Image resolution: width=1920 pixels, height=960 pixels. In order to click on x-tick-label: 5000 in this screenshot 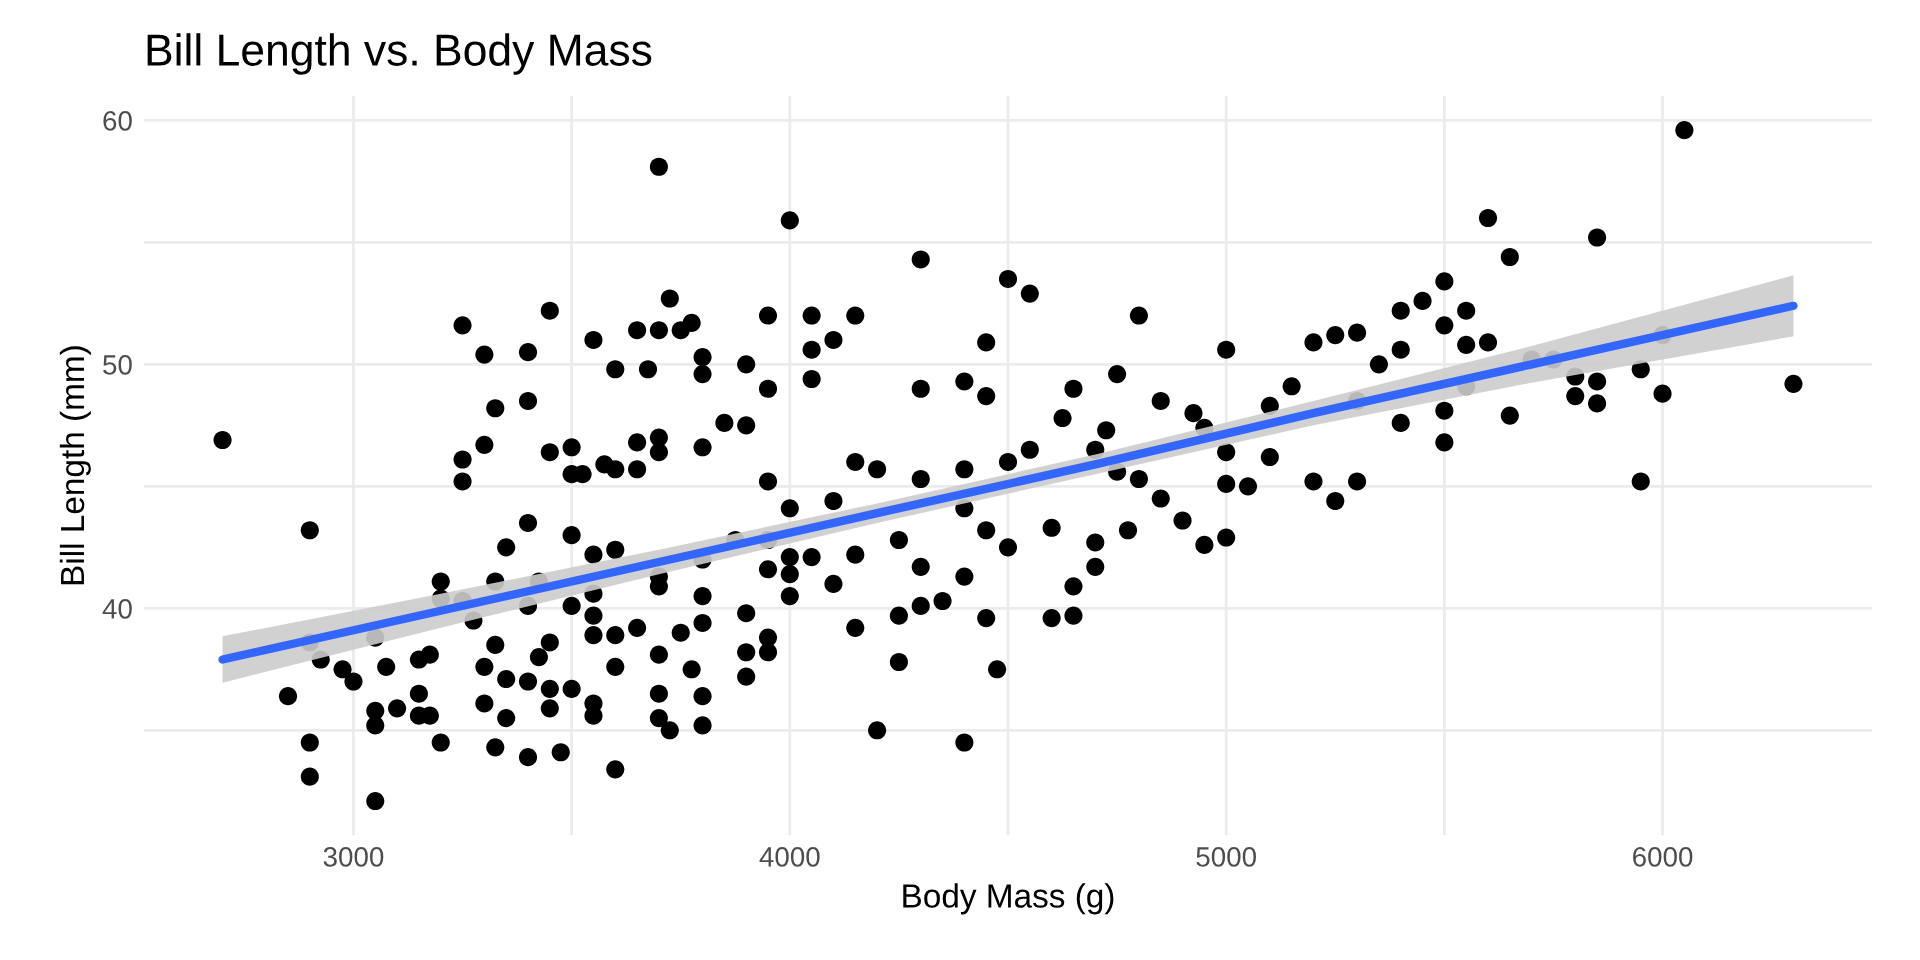, I will do `click(1226, 857)`.